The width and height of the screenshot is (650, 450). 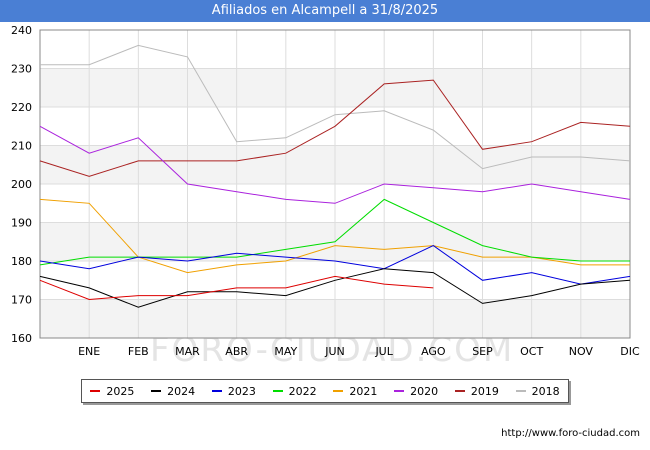 I want to click on x-tick-label: DIC, so click(x=630, y=351).